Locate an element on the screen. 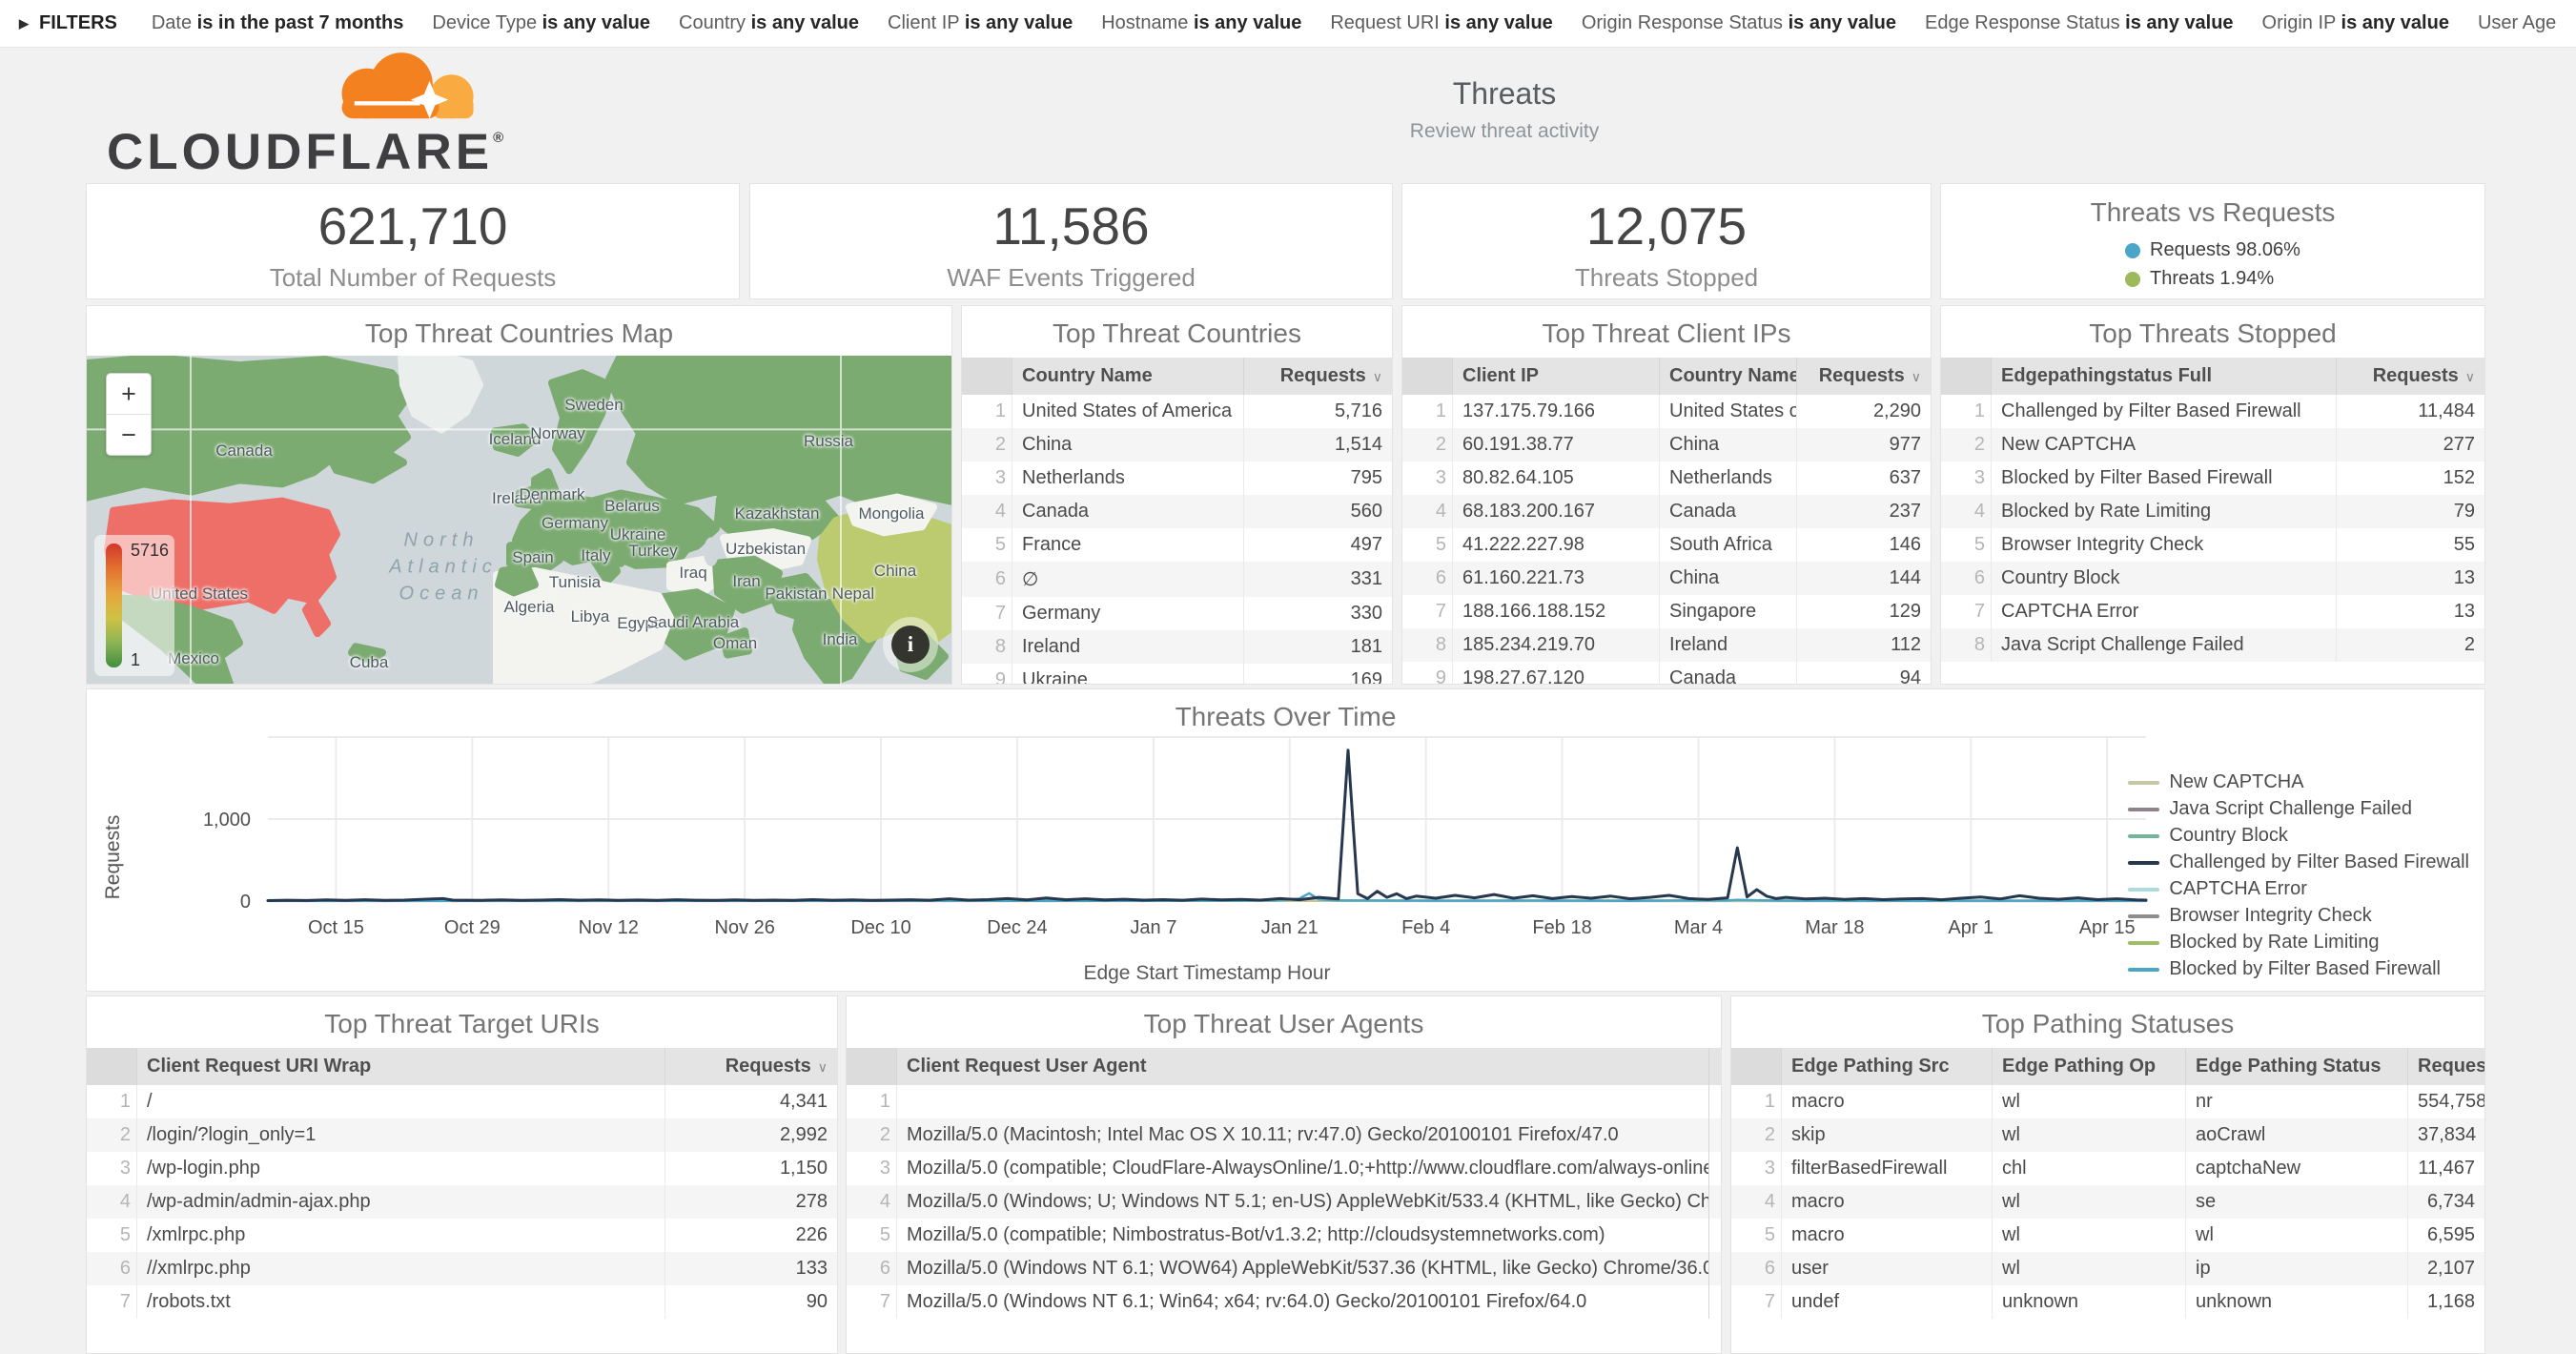 Image resolution: width=2576 pixels, height=1354 pixels. filter-origin-response-status: Origin Response Status is any value is located at coordinates (1739, 23).